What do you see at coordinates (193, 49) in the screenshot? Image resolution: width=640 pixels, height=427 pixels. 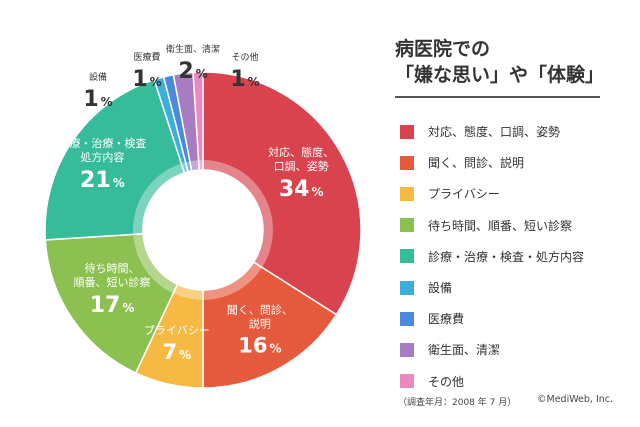 I see `slice-category-label: 衛生面、清潔` at bounding box center [193, 49].